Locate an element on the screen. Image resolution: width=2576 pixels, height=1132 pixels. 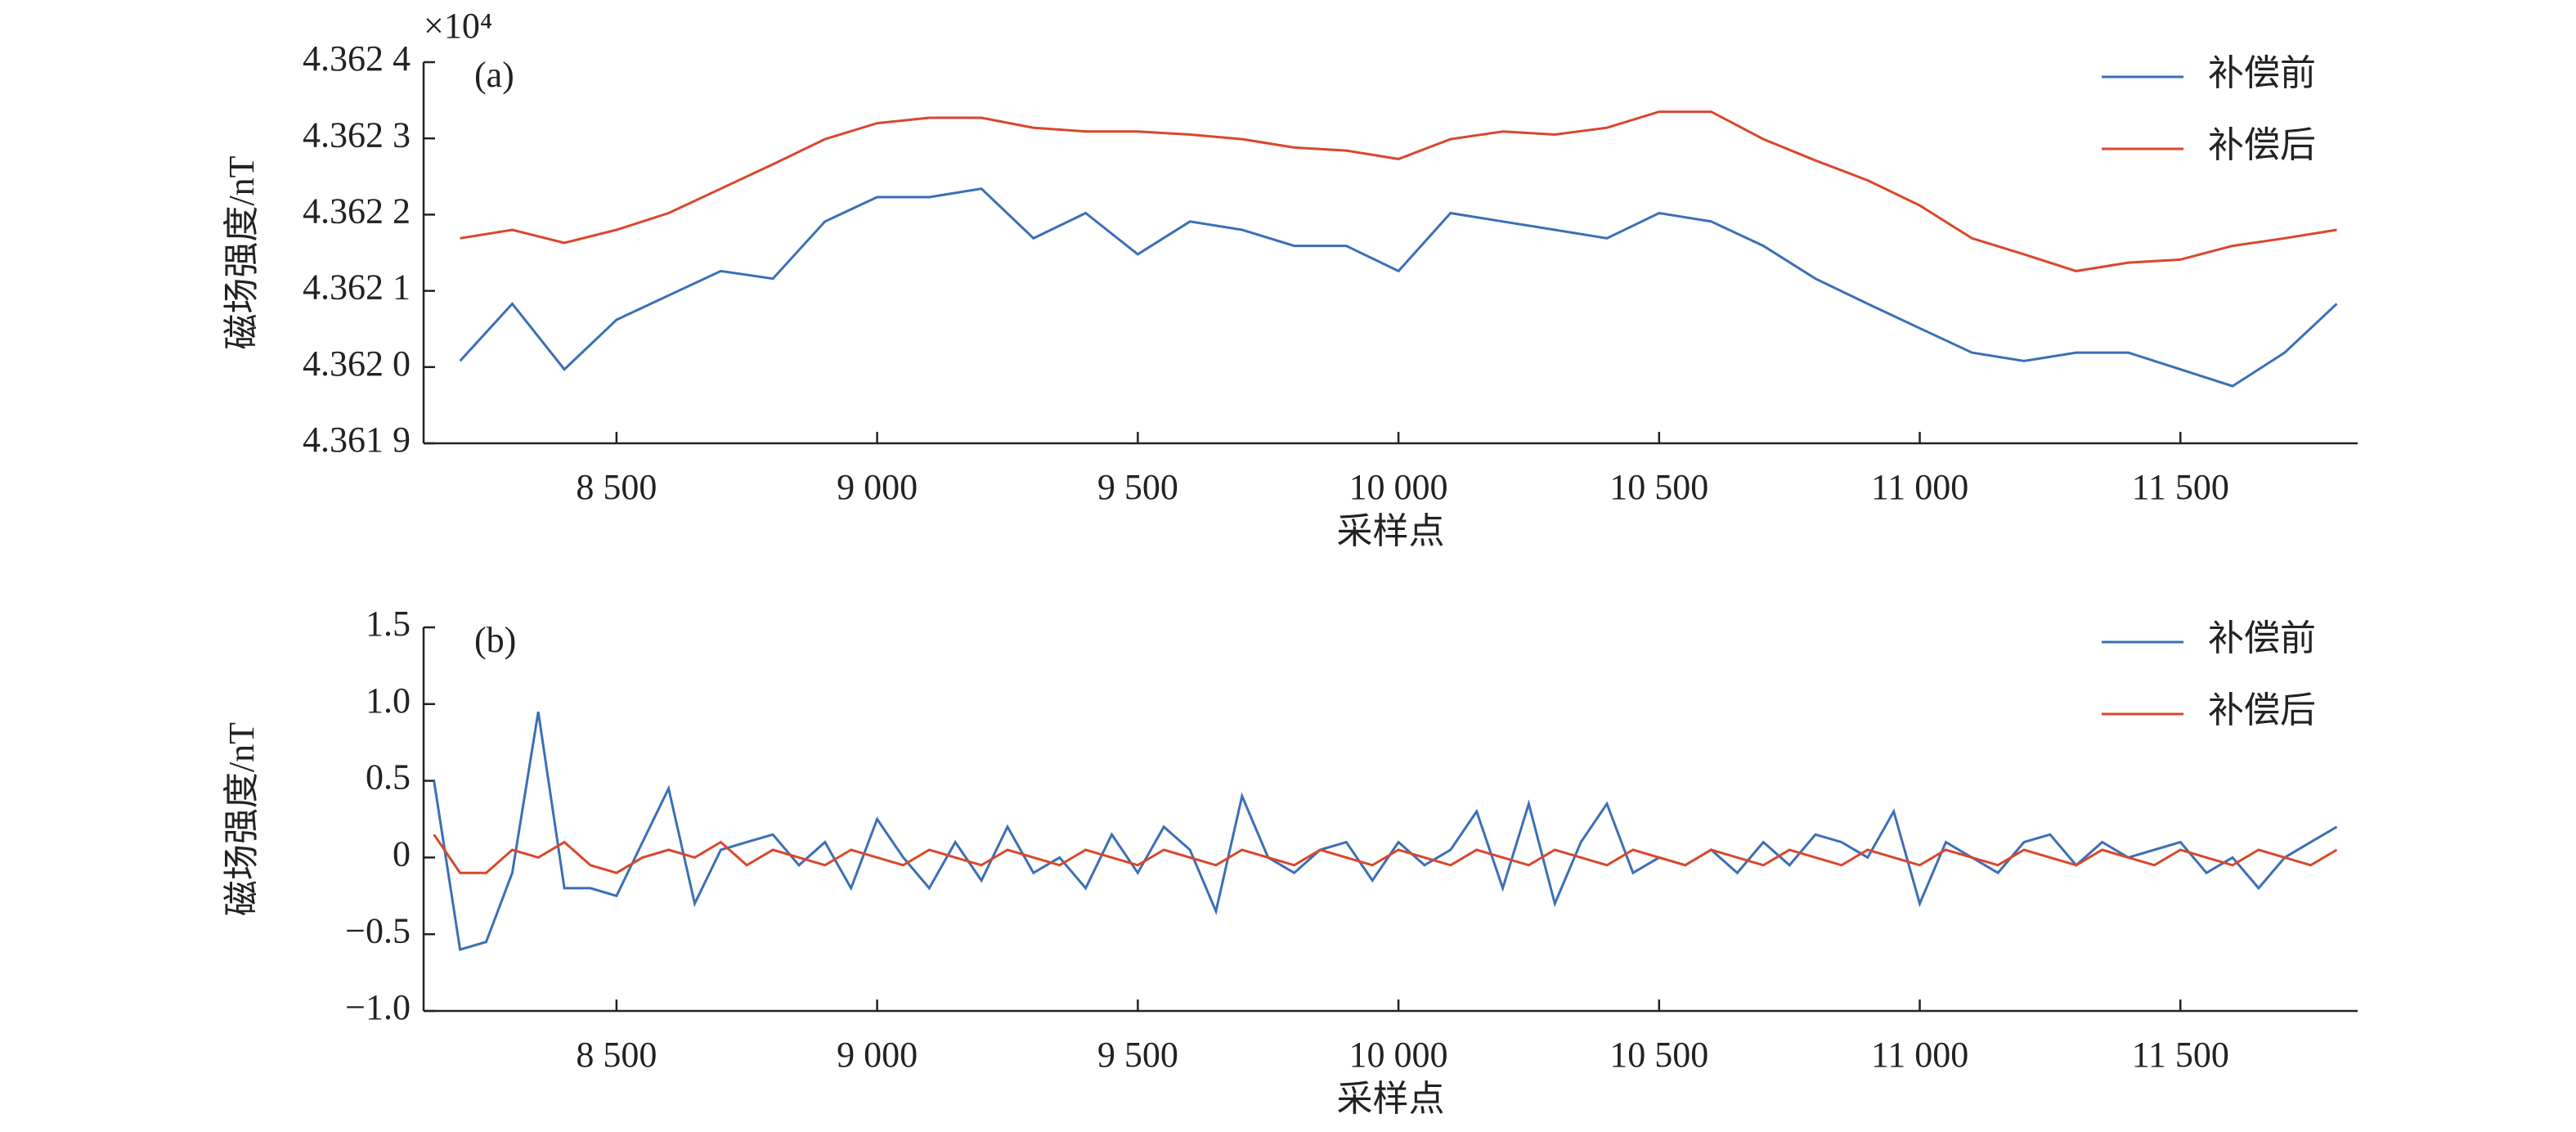
panel-label: (b) is located at coordinates (495, 640).